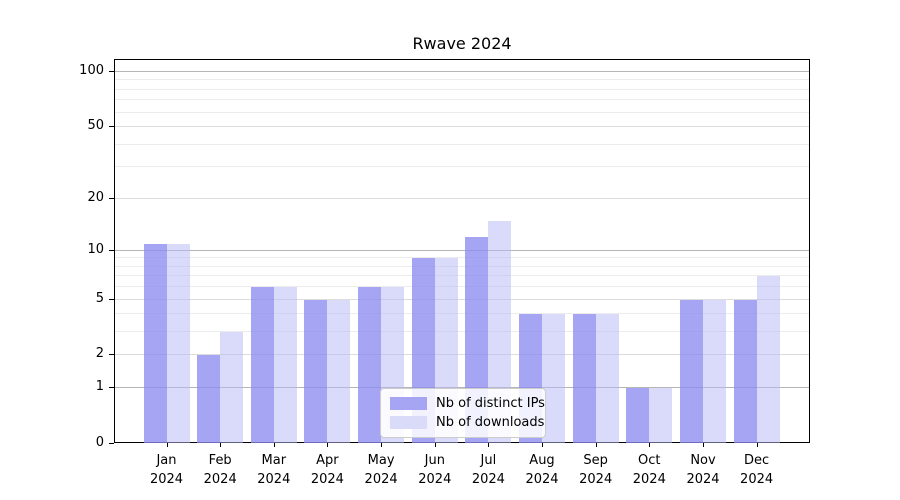 This screenshot has height=500, width=900. What do you see at coordinates (488, 470) in the screenshot?
I see `x-tick-label: Jul 2024` at bounding box center [488, 470].